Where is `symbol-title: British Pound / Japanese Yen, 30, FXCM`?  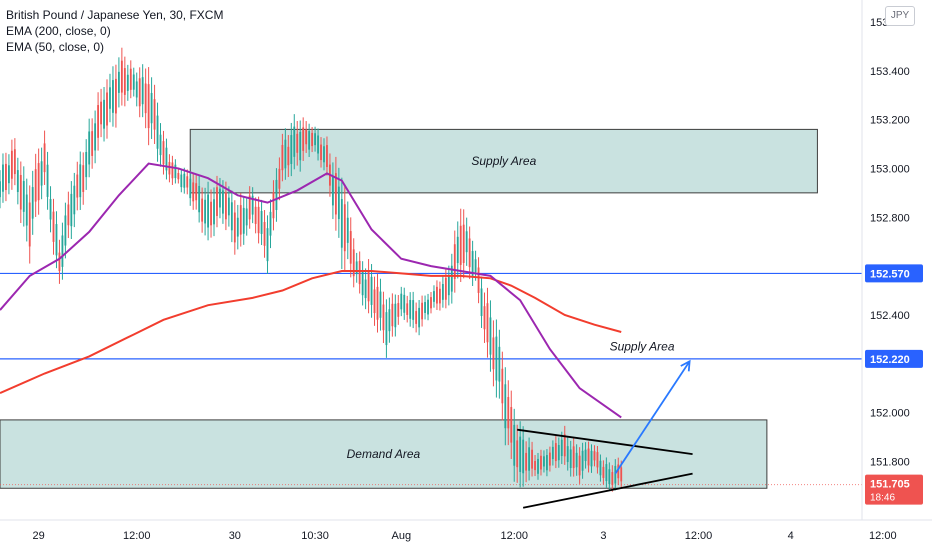 symbol-title: British Pound / Japanese Yen, 30, FXCM is located at coordinates (115, 15).